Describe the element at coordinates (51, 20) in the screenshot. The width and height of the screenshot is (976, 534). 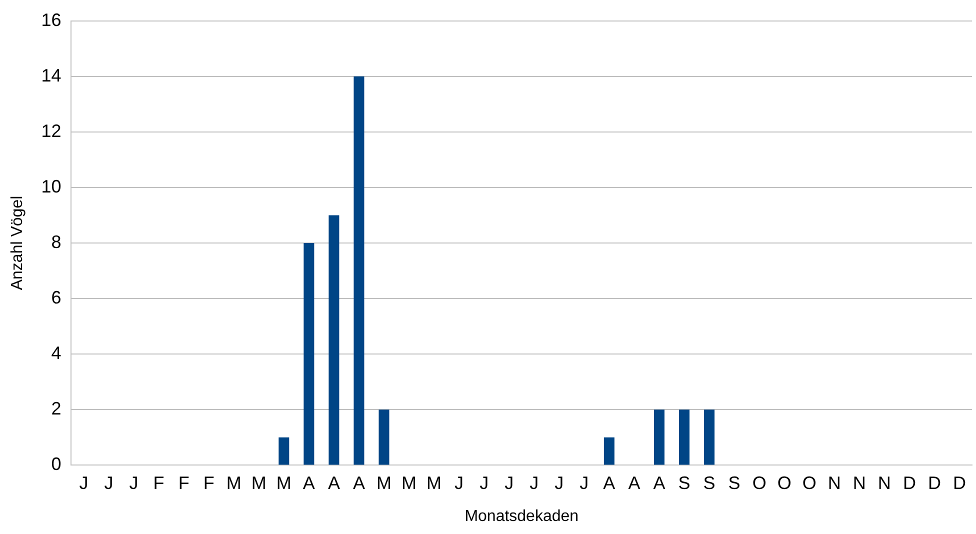
I see `y-tick-label: 16` at that location.